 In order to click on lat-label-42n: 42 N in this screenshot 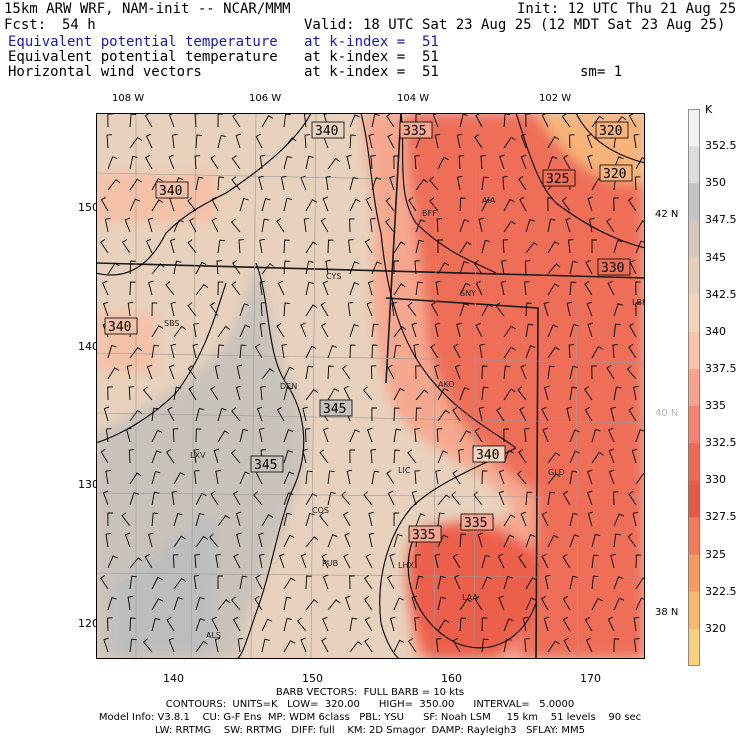, I will do `click(667, 214)`.